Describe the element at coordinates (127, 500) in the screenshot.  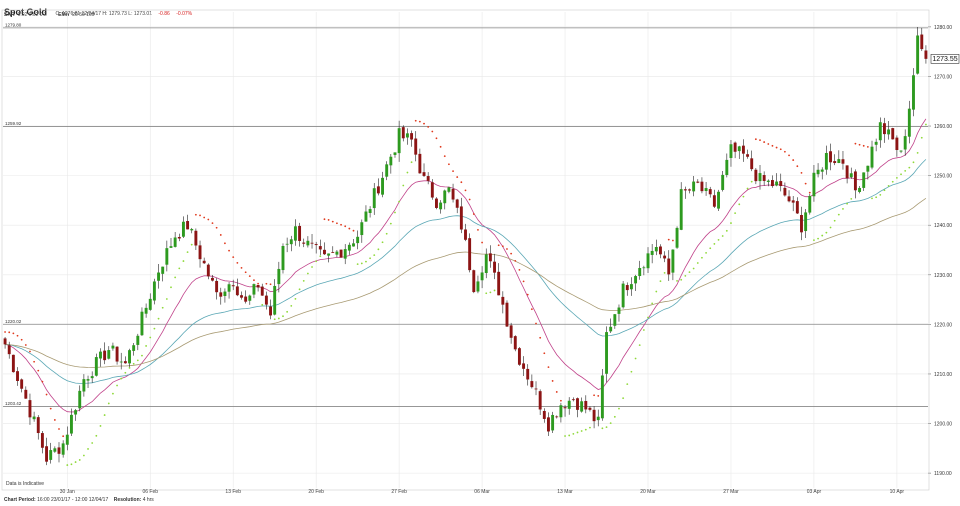
I see `resolution-label: Resolution:` at that location.